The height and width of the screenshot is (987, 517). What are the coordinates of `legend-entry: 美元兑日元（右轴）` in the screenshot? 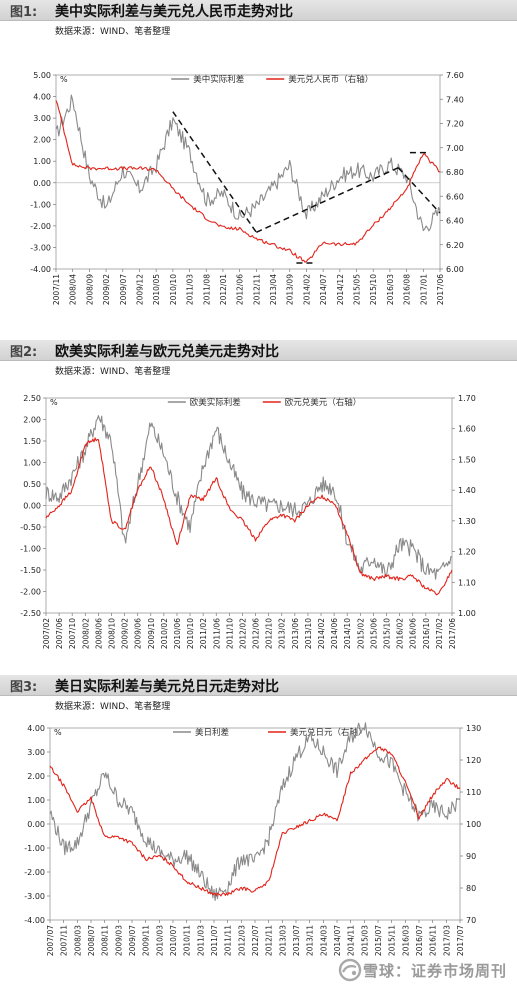 It's located at (328, 732).